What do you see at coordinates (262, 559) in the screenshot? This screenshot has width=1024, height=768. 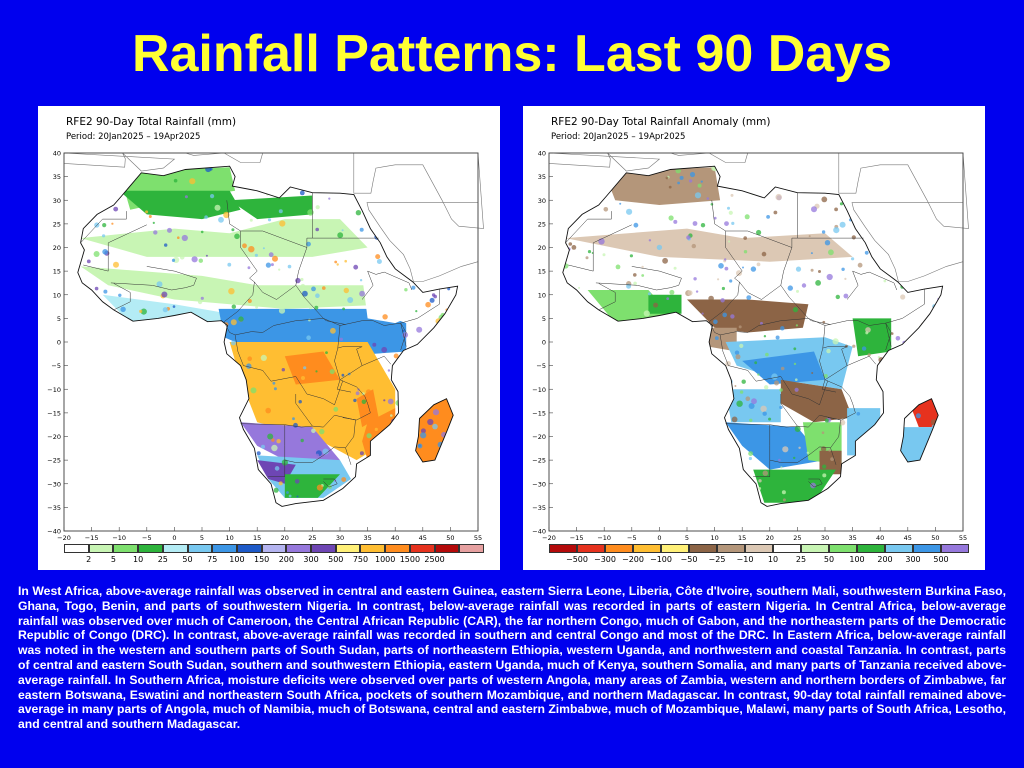 I see `total-legend-label: 150` at bounding box center [262, 559].